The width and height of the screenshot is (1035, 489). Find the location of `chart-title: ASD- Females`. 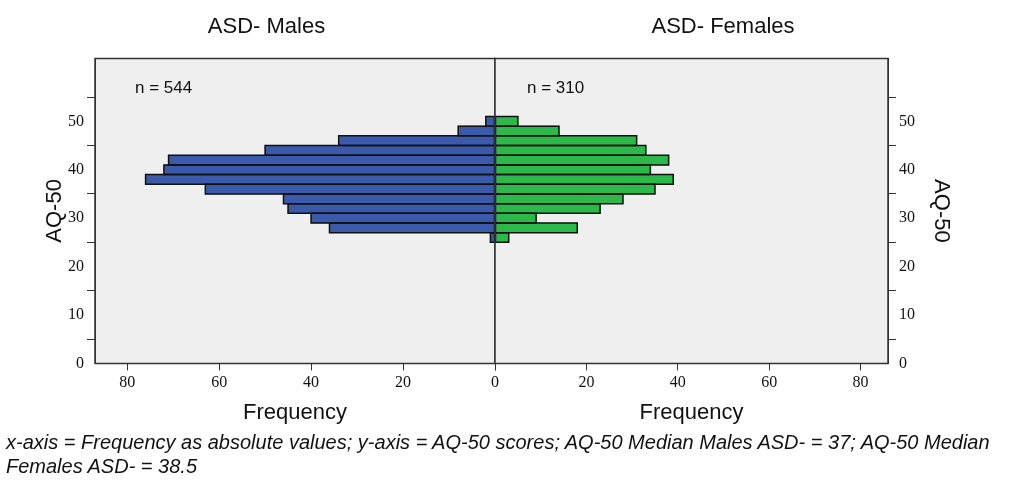

chart-title: ASD- Females is located at coordinates (723, 26).